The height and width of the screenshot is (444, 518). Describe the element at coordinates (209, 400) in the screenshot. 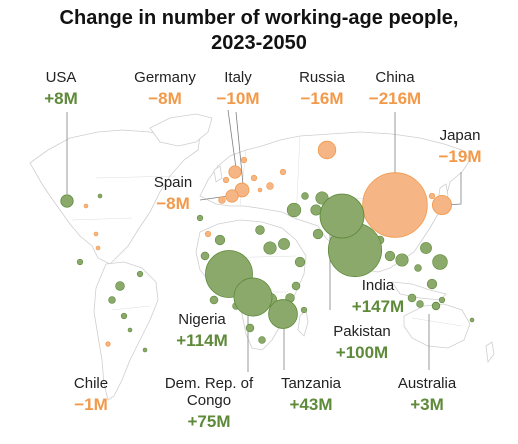

I see `label-name-dem-rep-of-congo-1: Congo` at that location.